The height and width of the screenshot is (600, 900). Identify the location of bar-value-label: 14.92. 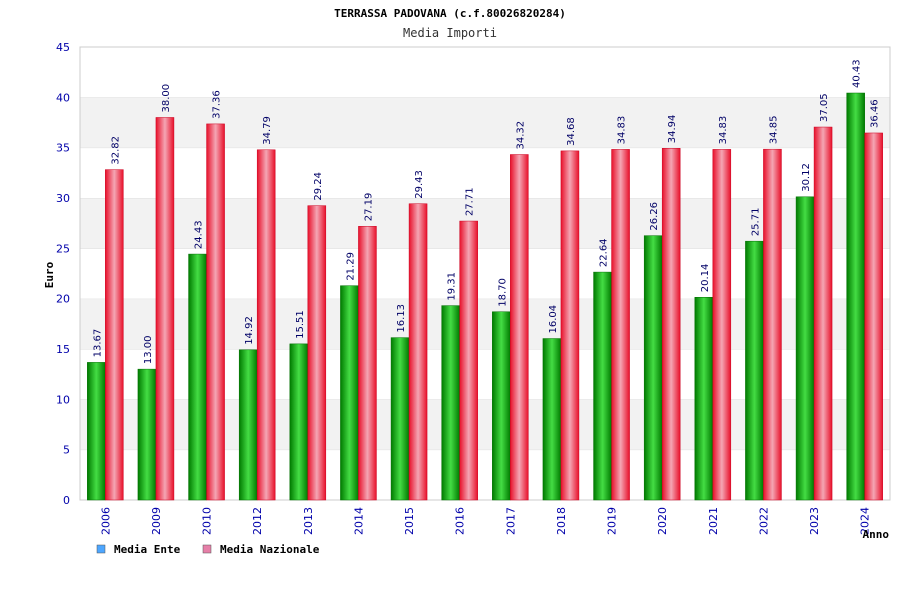
(249, 330).